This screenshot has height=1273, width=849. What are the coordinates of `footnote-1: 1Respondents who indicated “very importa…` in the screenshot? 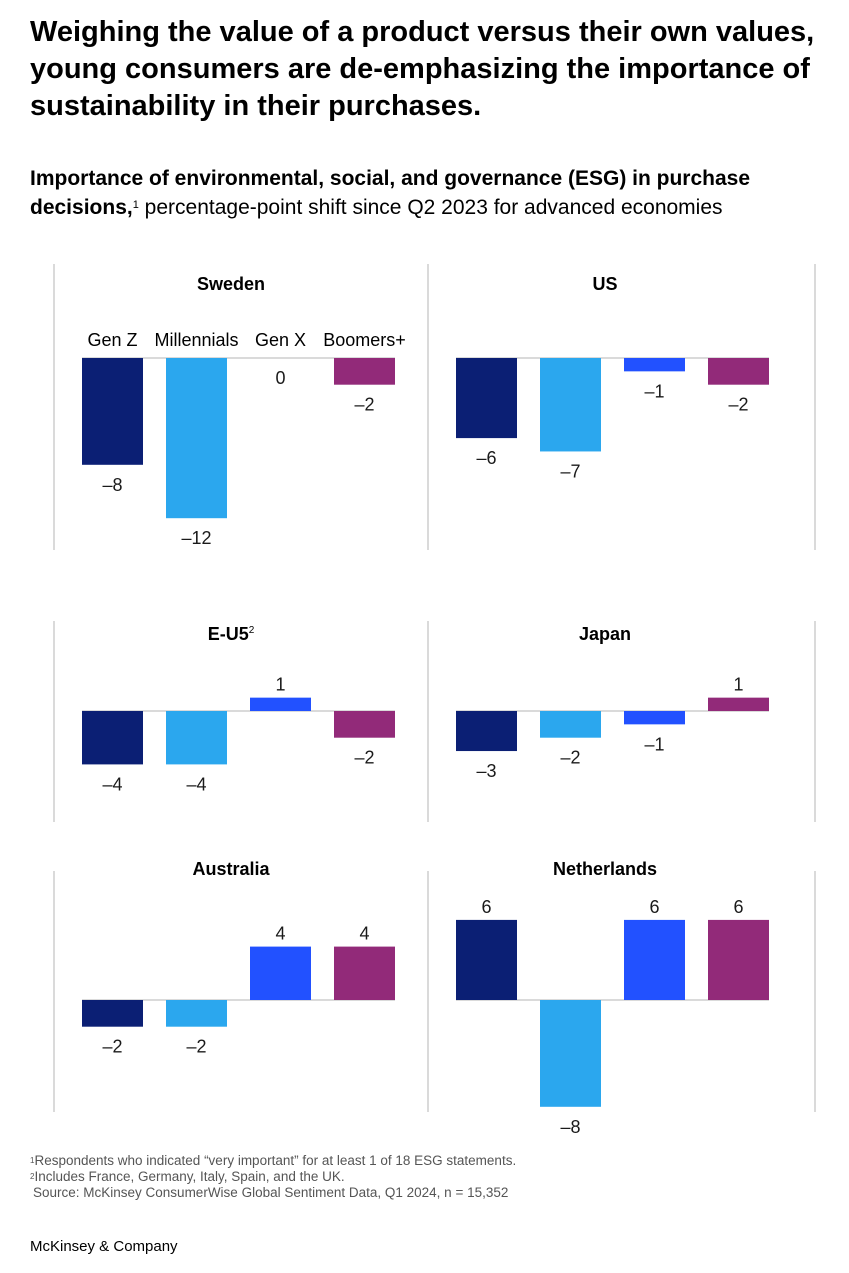 It's located at (430, 1161).